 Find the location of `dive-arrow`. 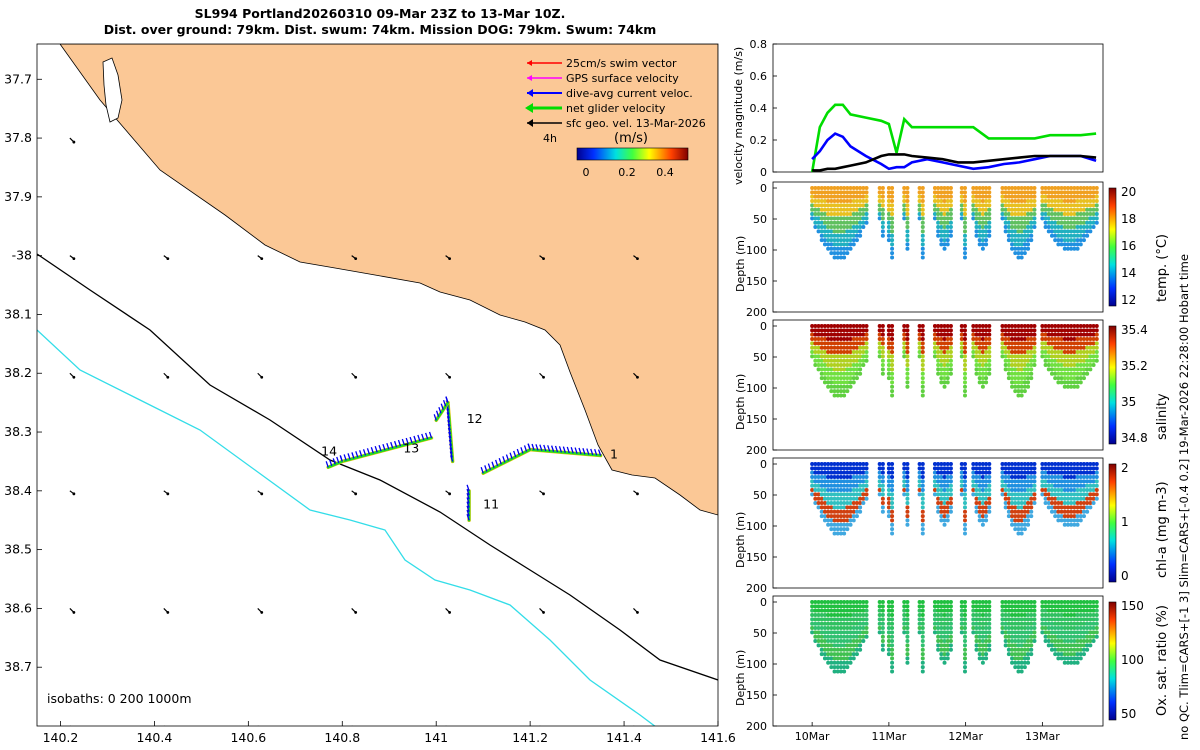

dive-arrow is located at coordinates (511, 455).